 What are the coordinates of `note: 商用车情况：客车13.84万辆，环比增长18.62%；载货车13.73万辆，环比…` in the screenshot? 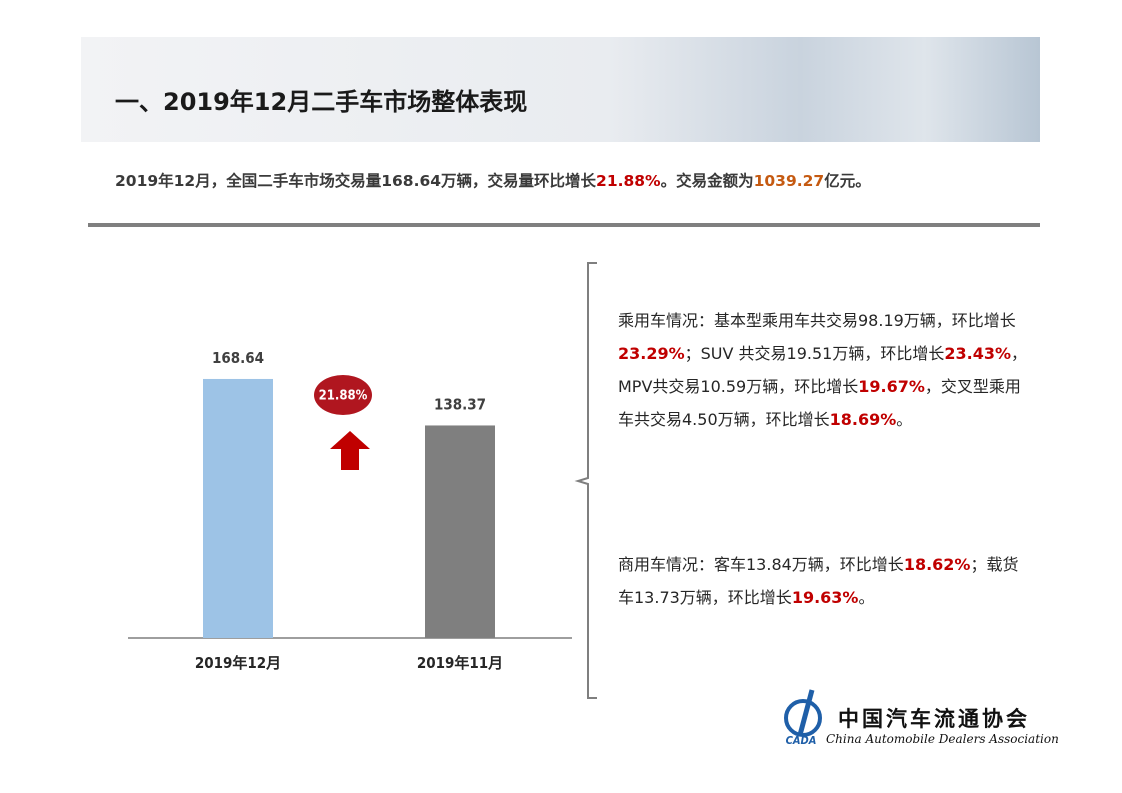 It's located at (823, 581).